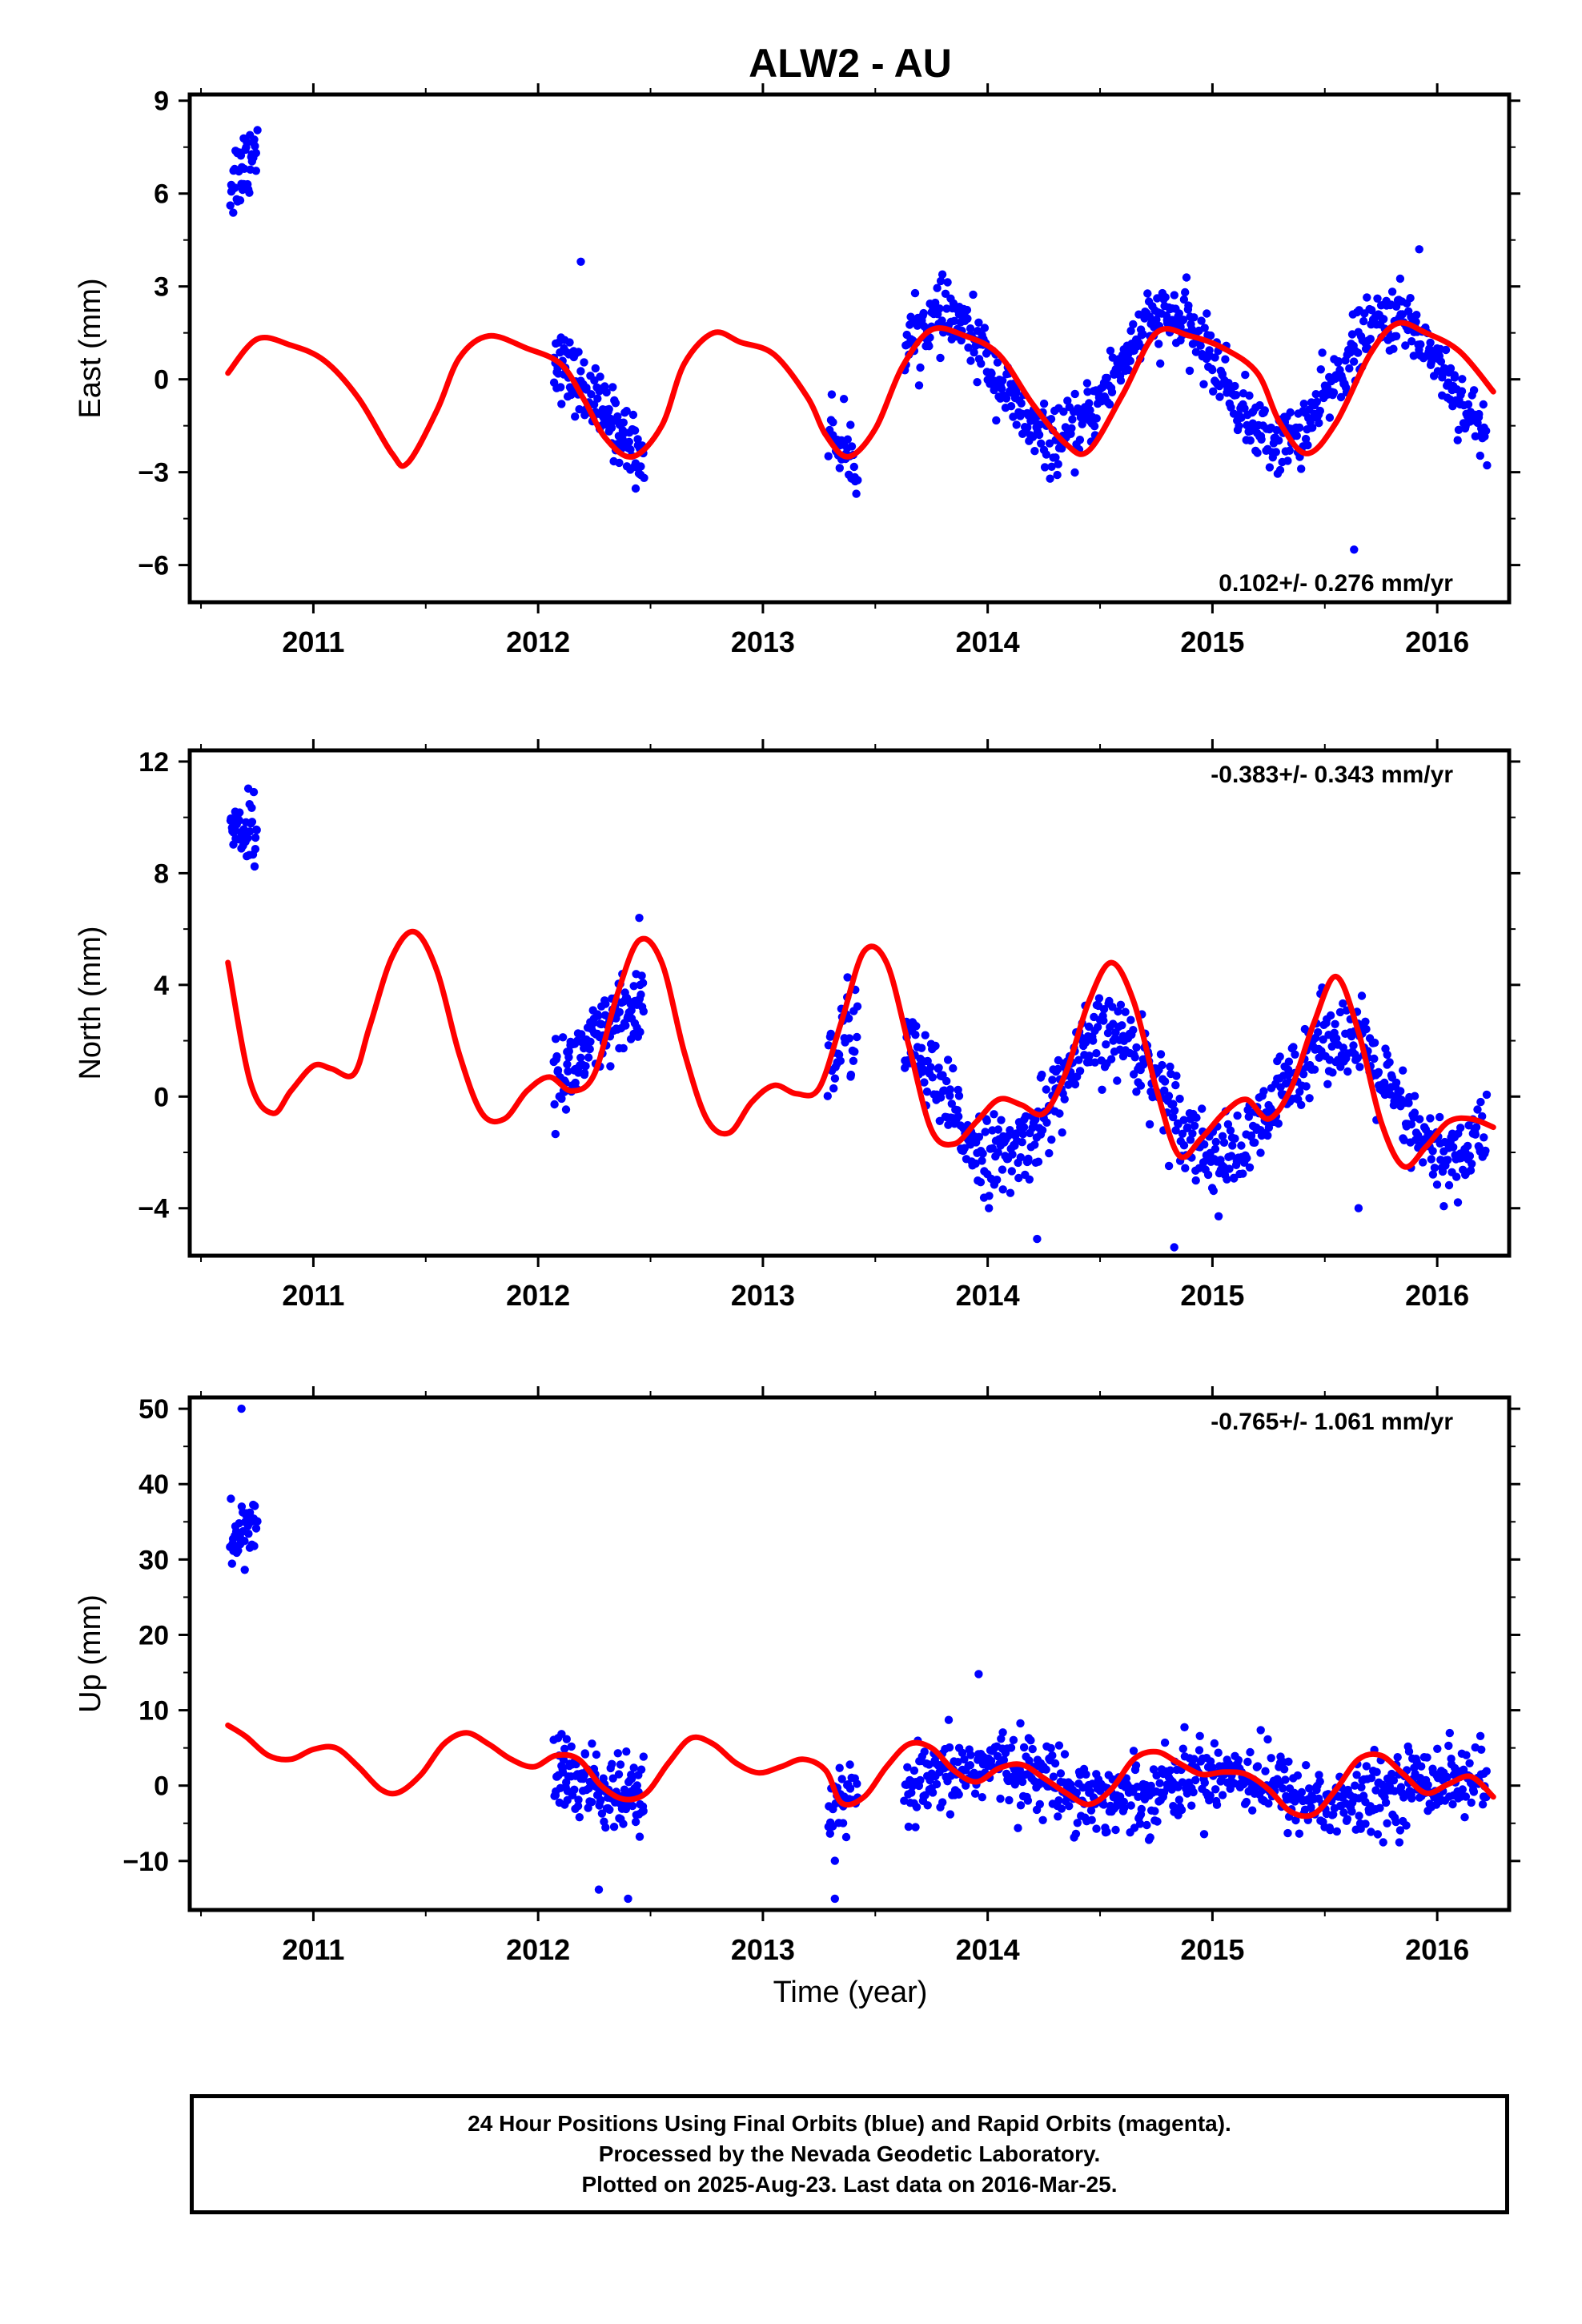 The height and width of the screenshot is (2324, 1582). Describe the element at coordinates (154, 566) in the screenshot. I see `y-tick-label: −6` at that location.